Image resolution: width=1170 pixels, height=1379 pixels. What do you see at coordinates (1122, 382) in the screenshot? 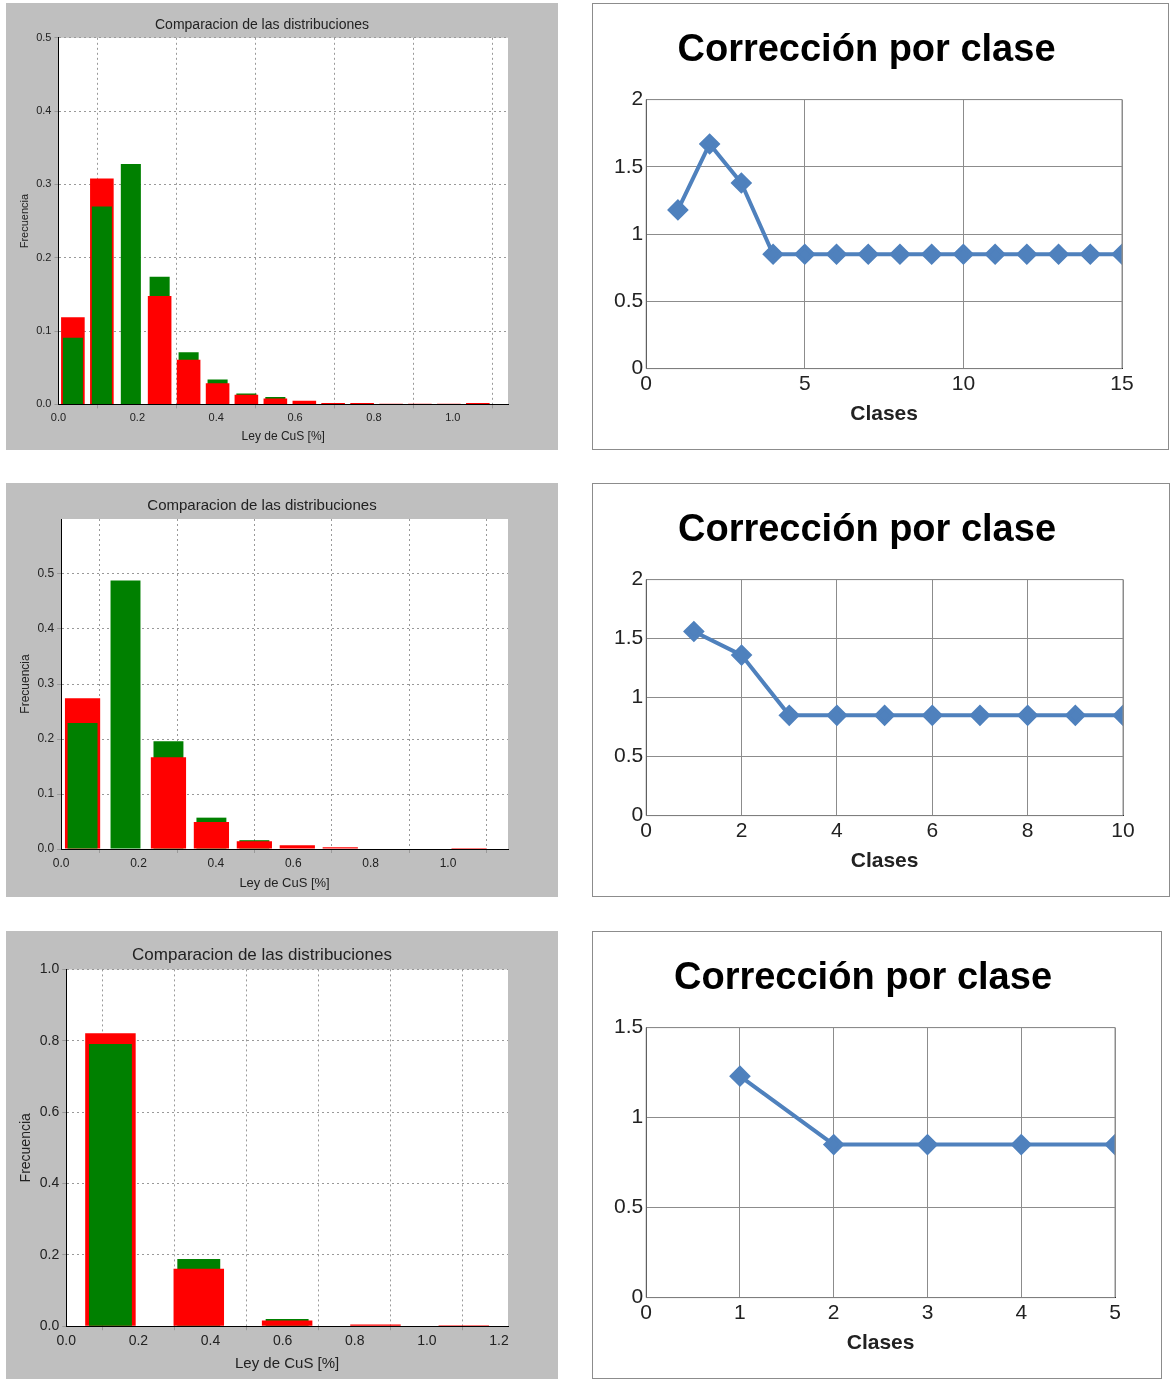
I see `x-tick-label: 15` at bounding box center [1122, 382].